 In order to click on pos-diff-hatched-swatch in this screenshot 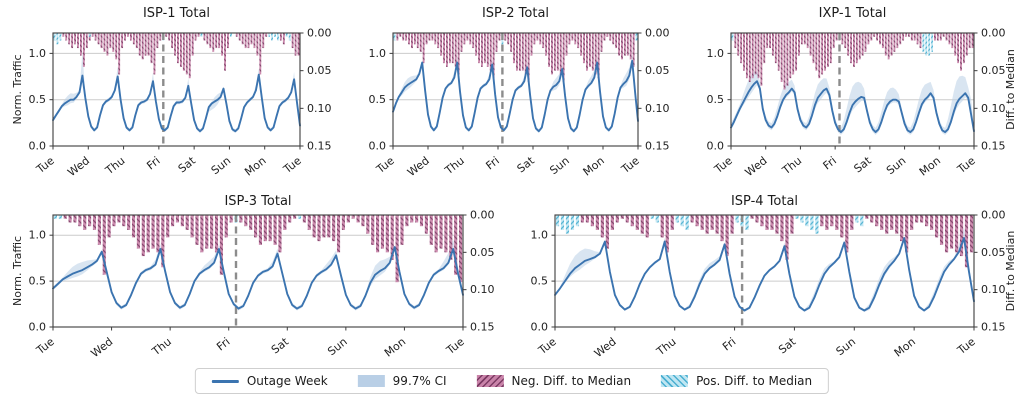, I will do `click(675, 381)`.